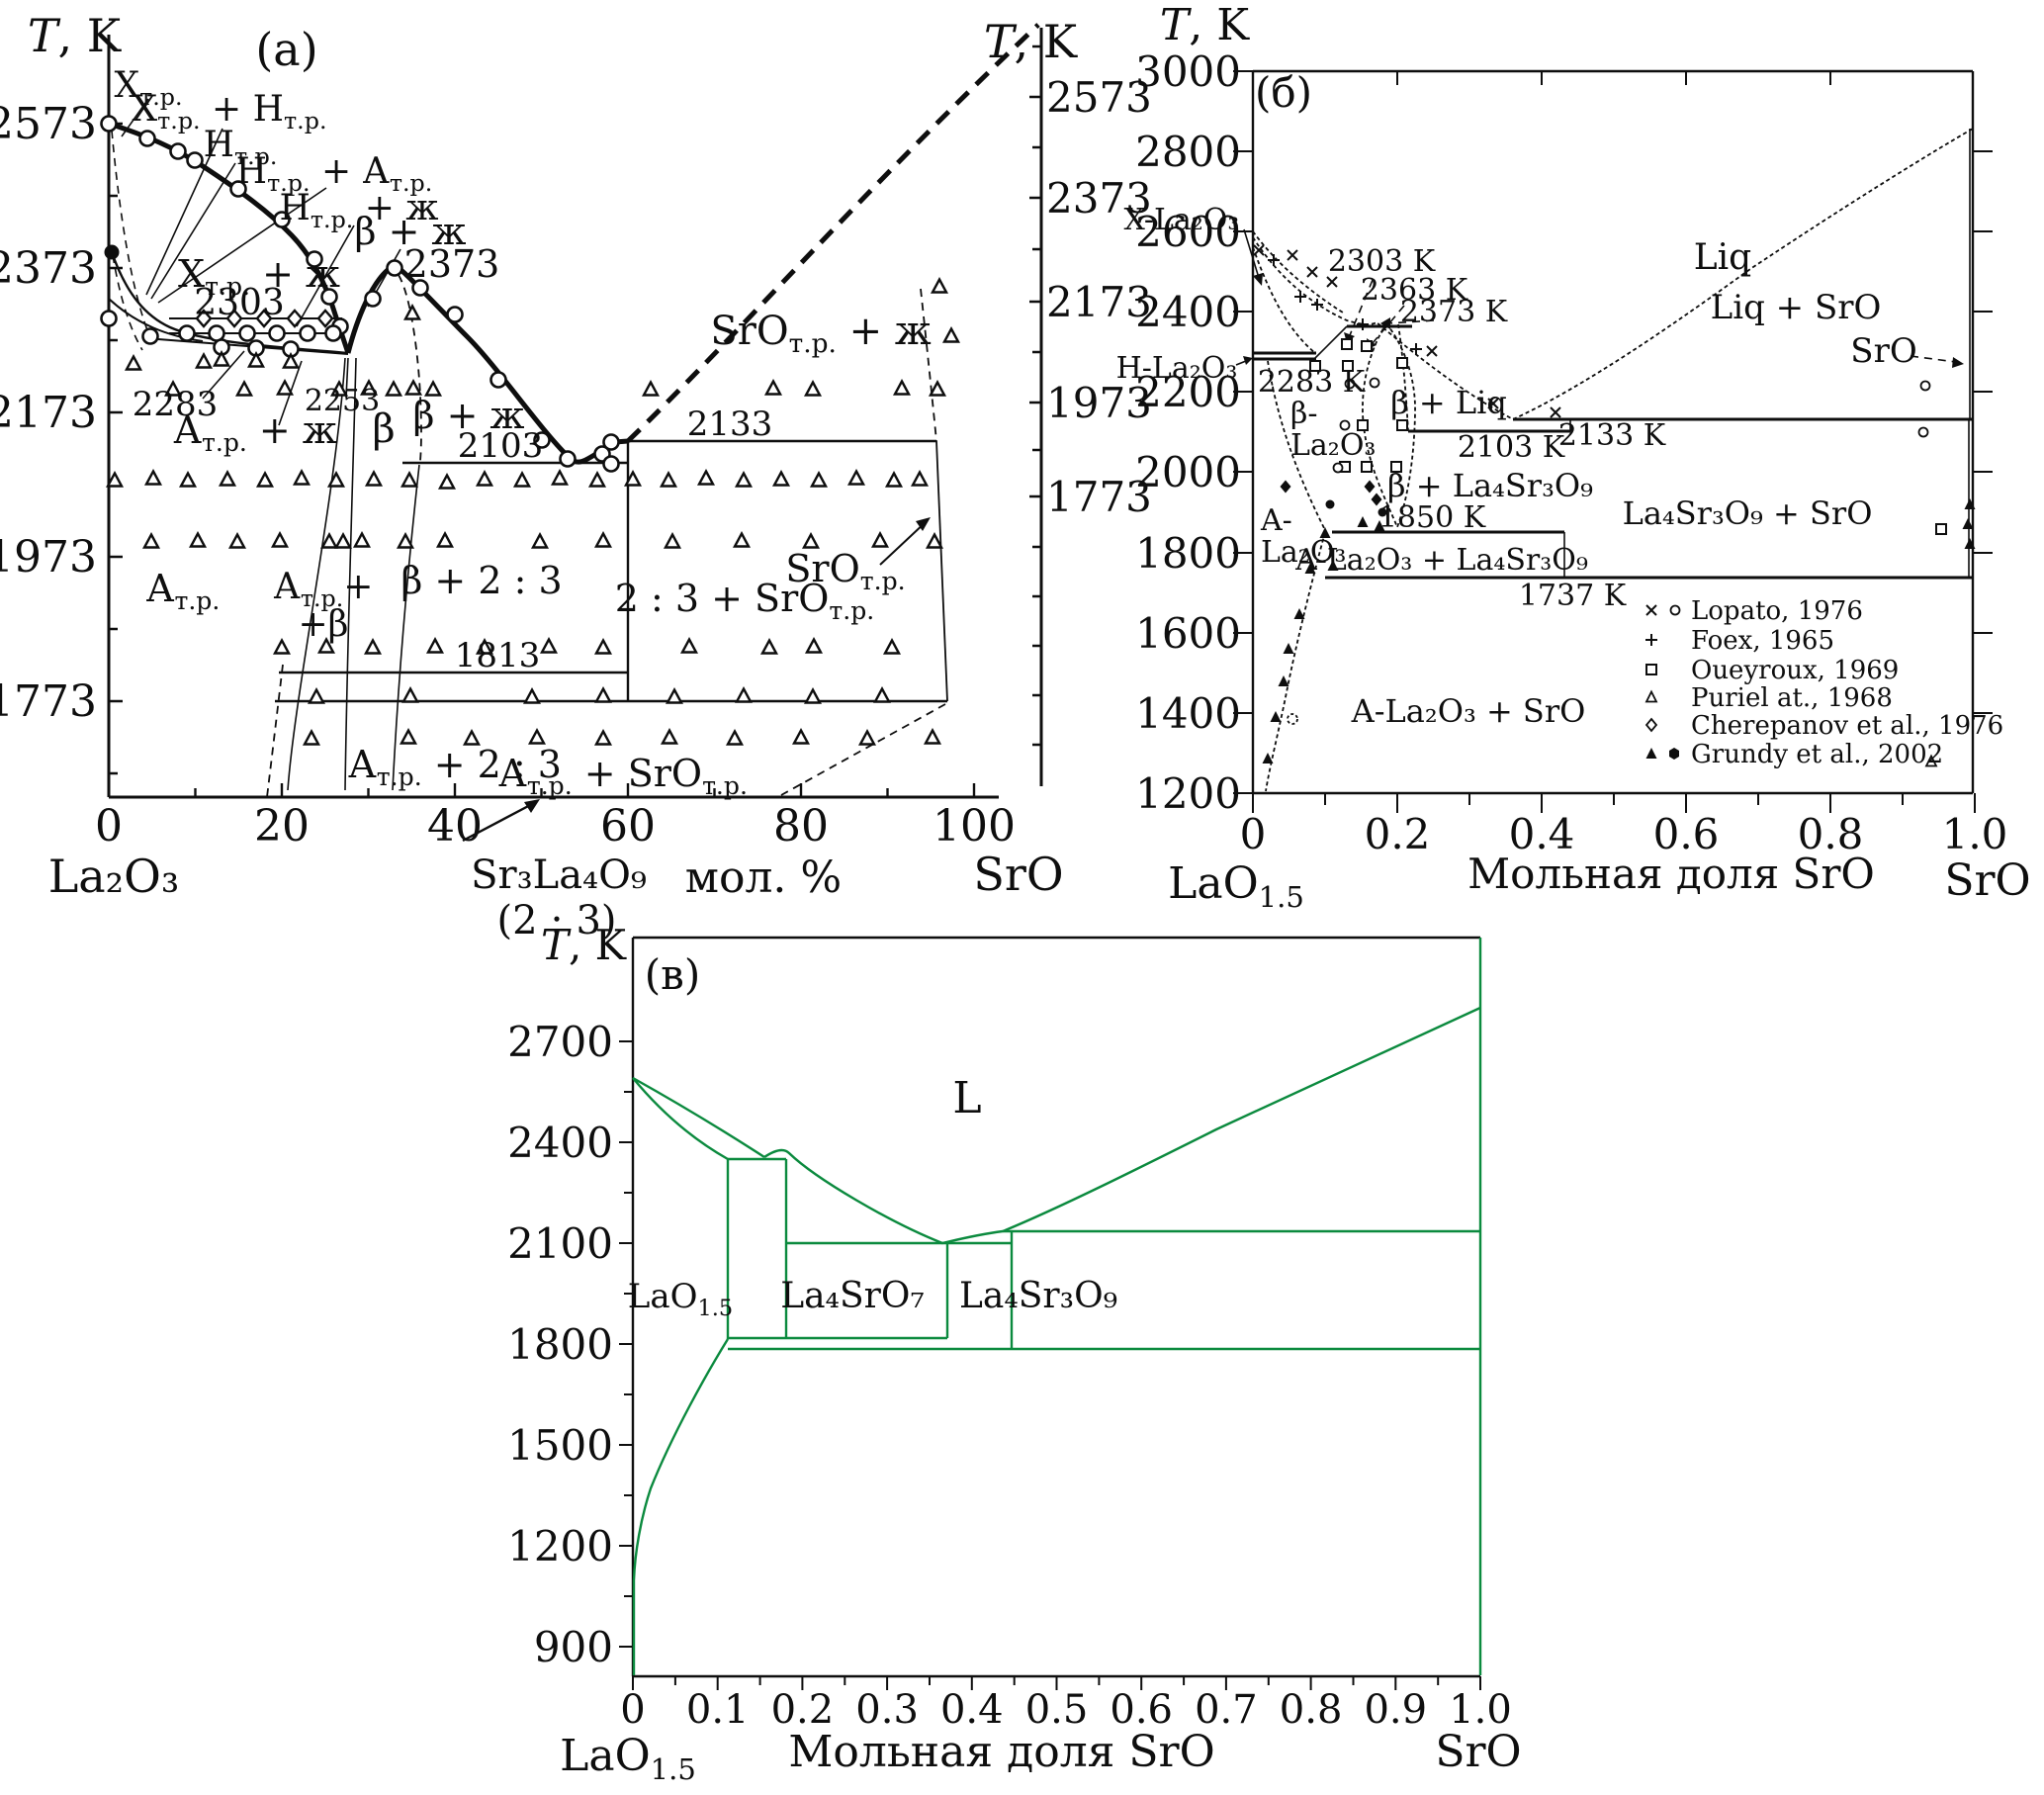 Image resolution: width=2044 pixels, height=1795 pixels. Describe the element at coordinates (1671, 874) in the screenshot. I see `b-x-axis-label: Мольная доля SrO` at that location.